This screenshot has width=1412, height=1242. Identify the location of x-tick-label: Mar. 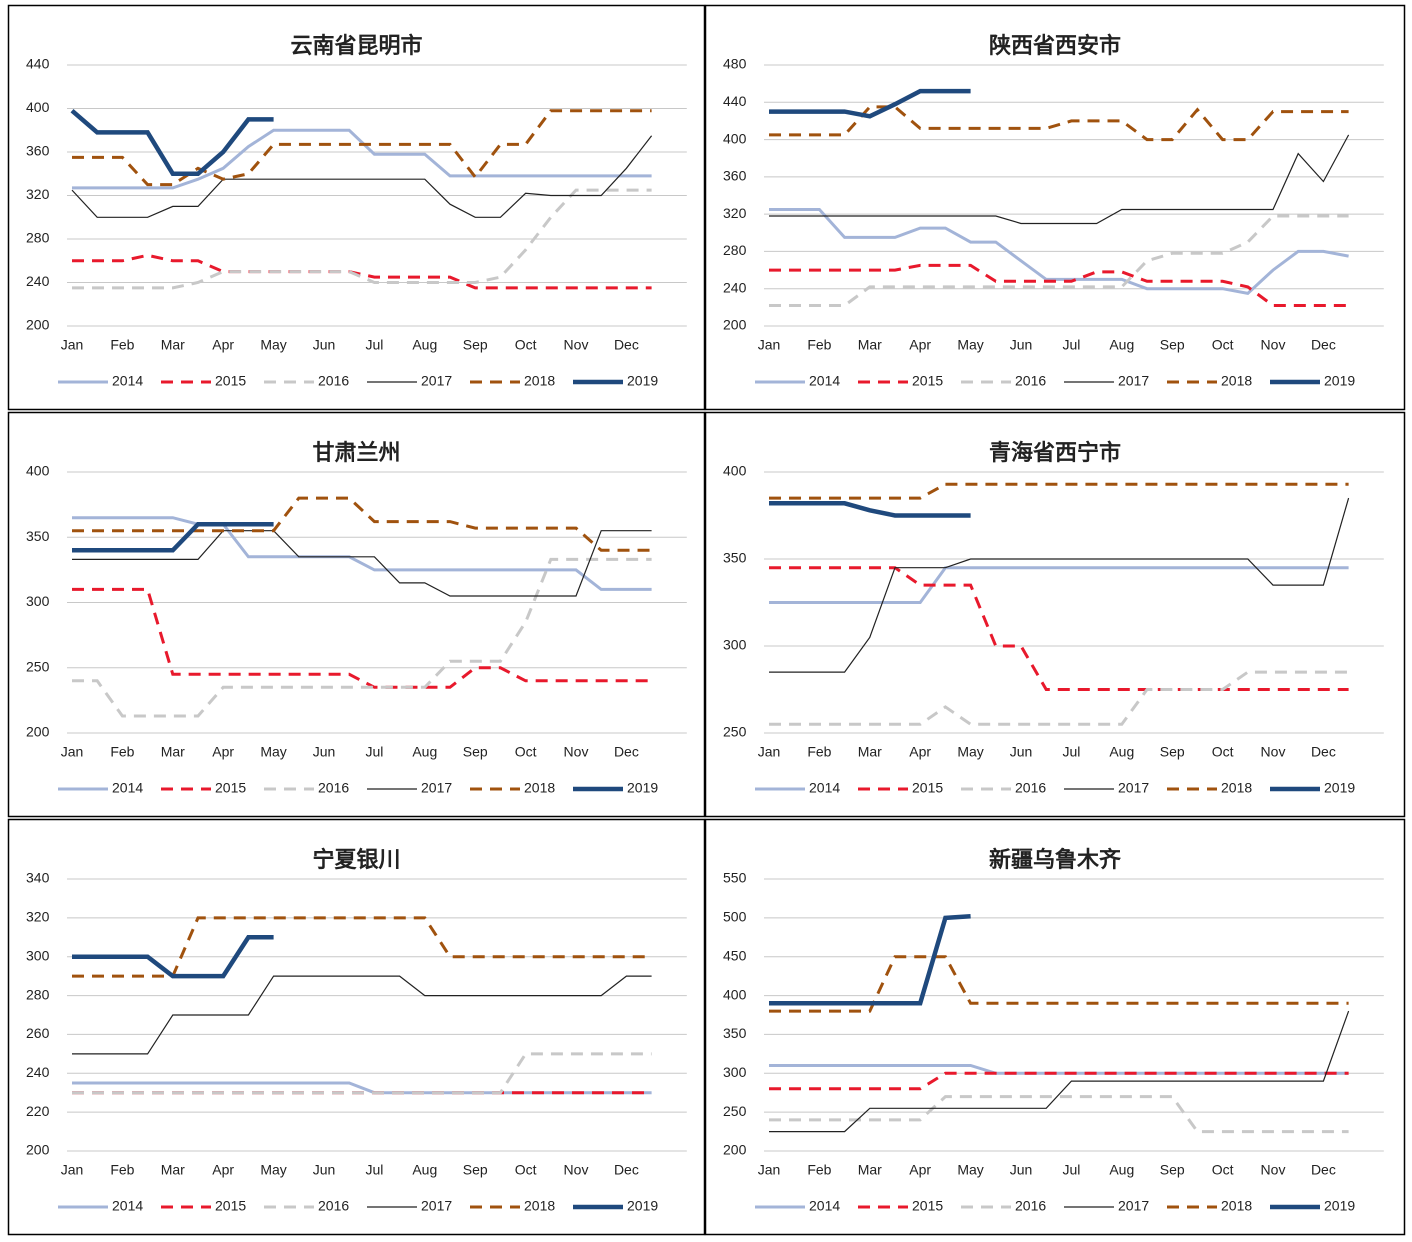
(173, 1170).